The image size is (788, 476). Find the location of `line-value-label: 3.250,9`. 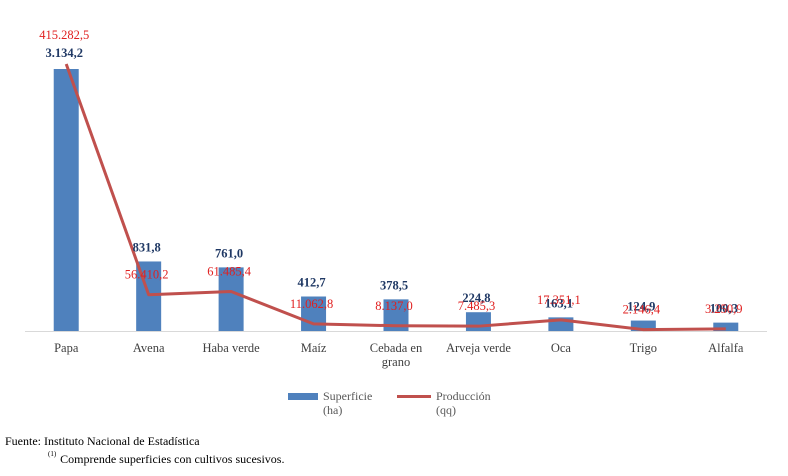

line-value-label: 3.250,9 is located at coordinates (724, 309).